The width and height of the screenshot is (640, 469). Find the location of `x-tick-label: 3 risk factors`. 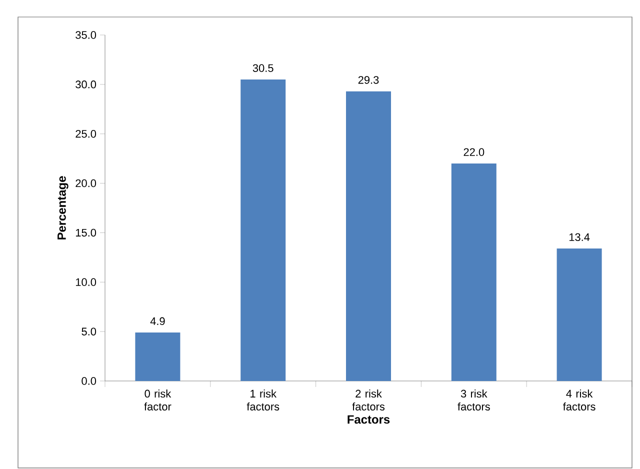

x-tick-label: 3 risk factors is located at coordinates (474, 400).